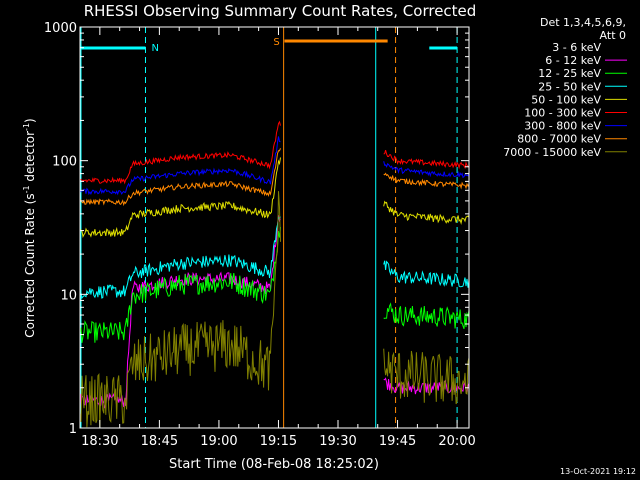 The width and height of the screenshot is (640, 480). Describe the element at coordinates (73, 429) in the screenshot. I see `y-tick-label: 1` at that location.